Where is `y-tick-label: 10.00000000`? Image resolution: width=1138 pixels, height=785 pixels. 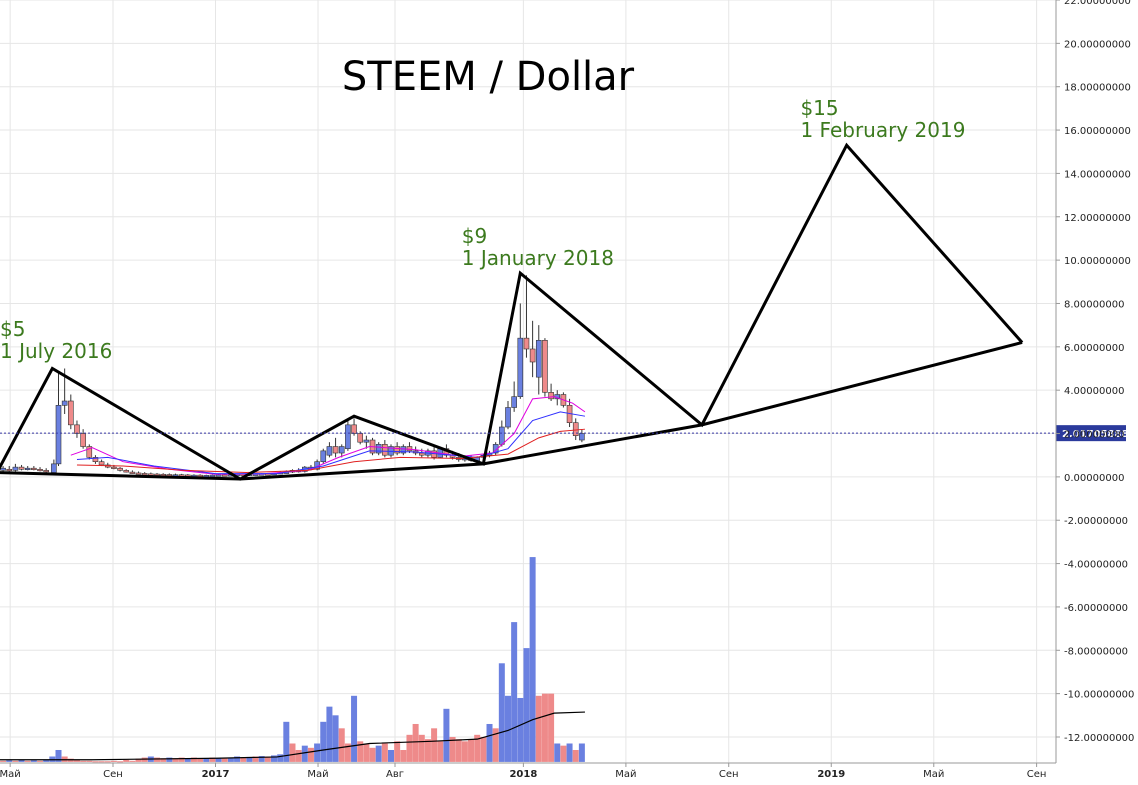
y-tick-label: 10.00000000 is located at coordinates (1097, 261).